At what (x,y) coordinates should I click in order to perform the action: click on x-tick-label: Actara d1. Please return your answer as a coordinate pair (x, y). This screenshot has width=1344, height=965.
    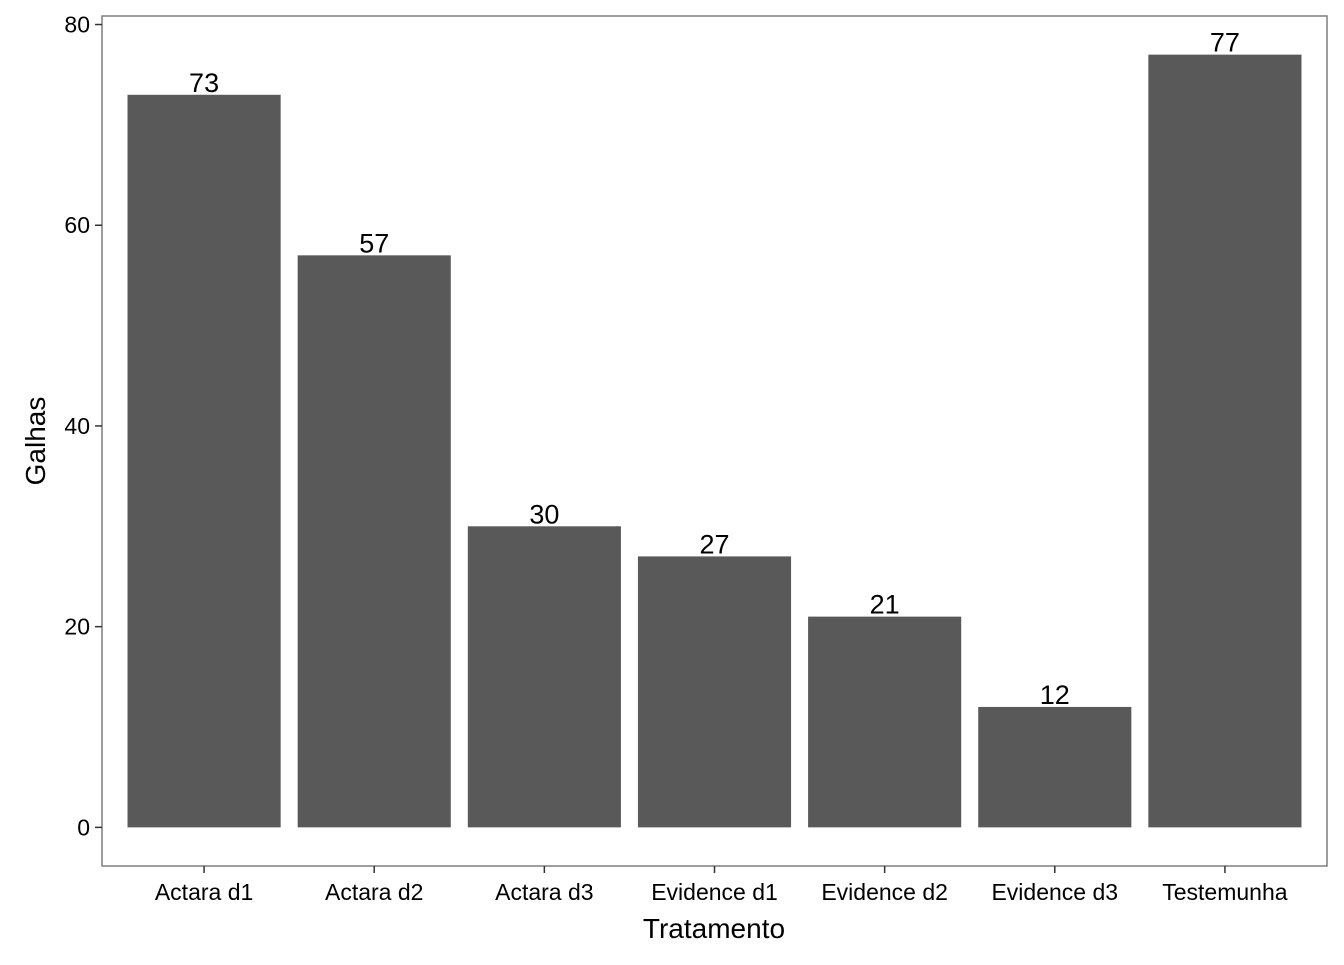
    Looking at the image, I should click on (204, 892).